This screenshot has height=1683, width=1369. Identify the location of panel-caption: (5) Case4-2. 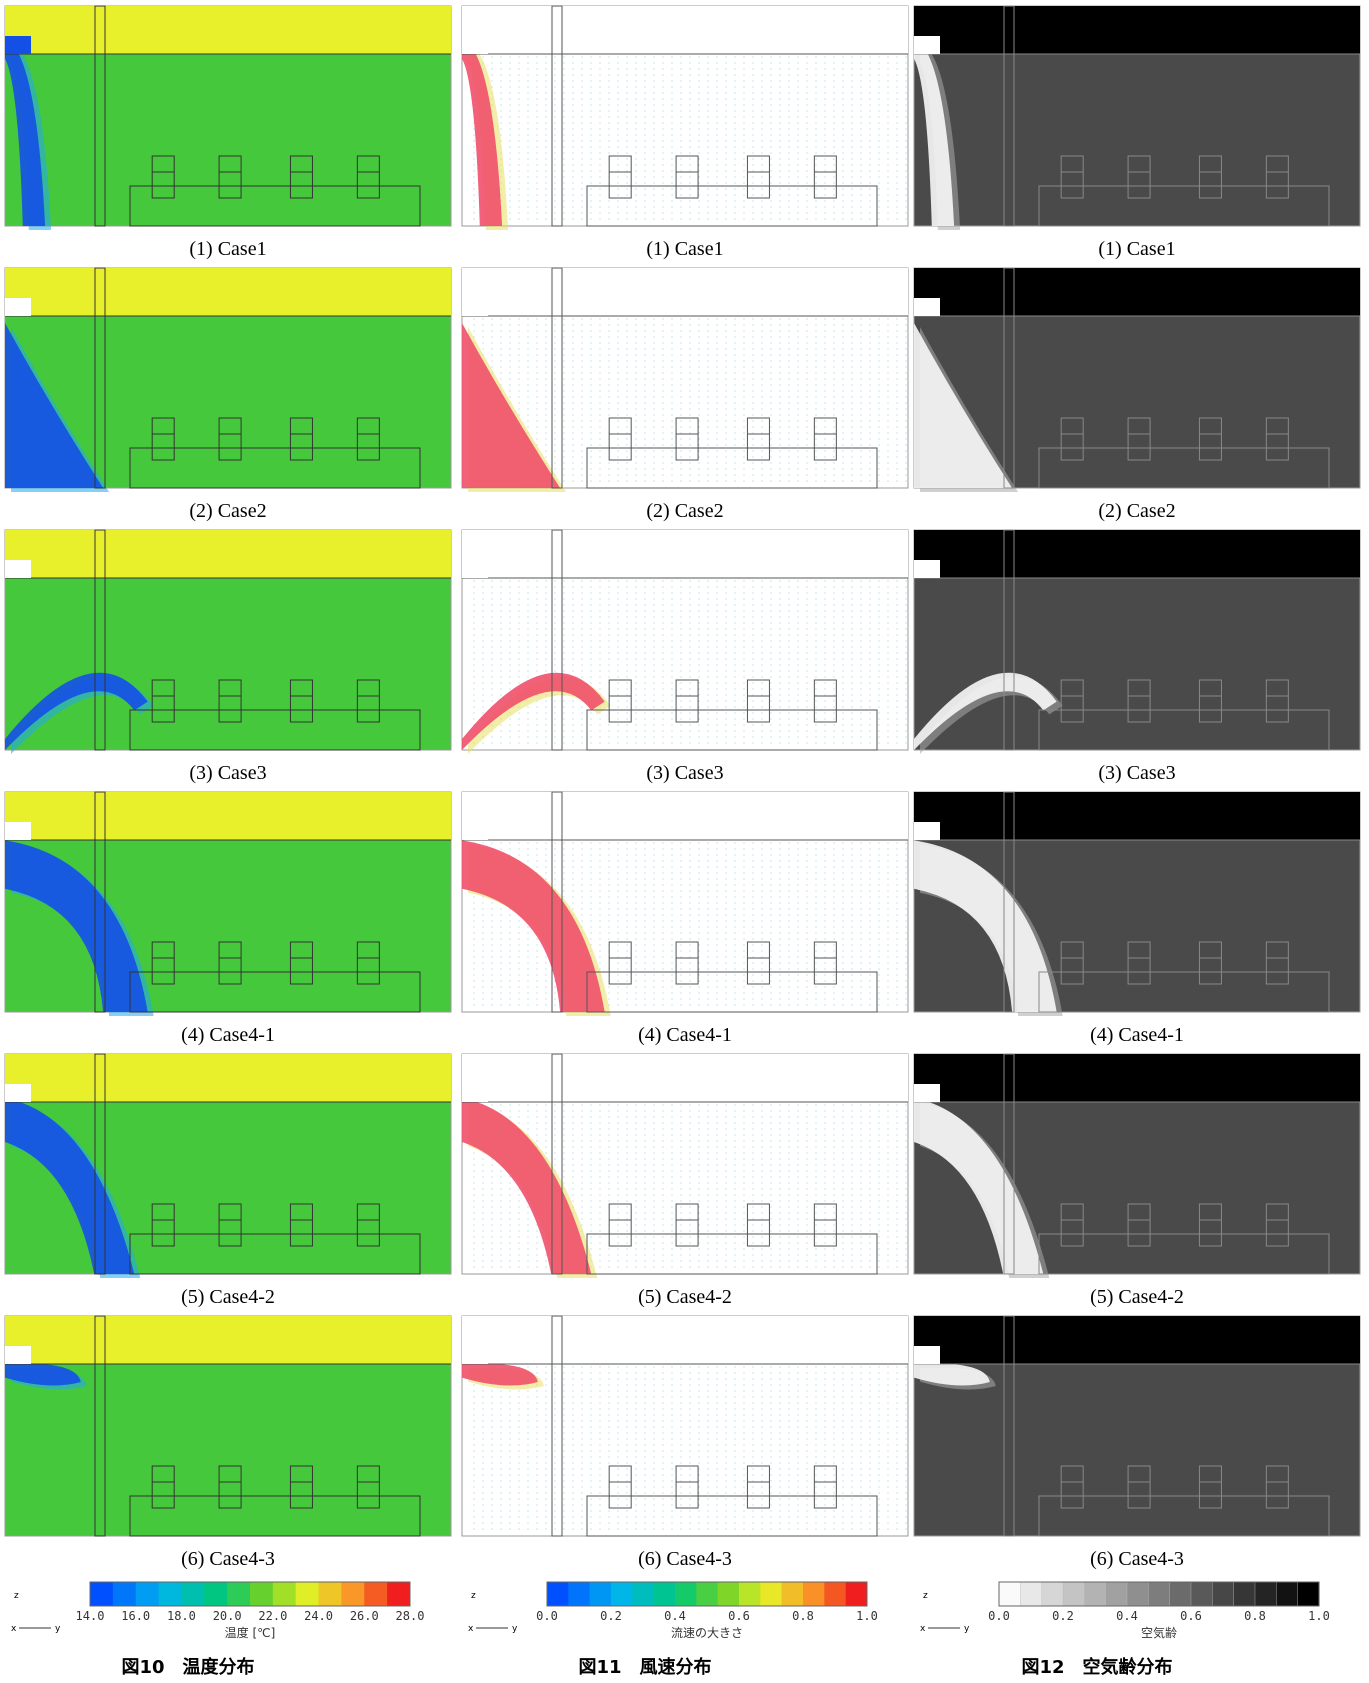
(1137, 1297).